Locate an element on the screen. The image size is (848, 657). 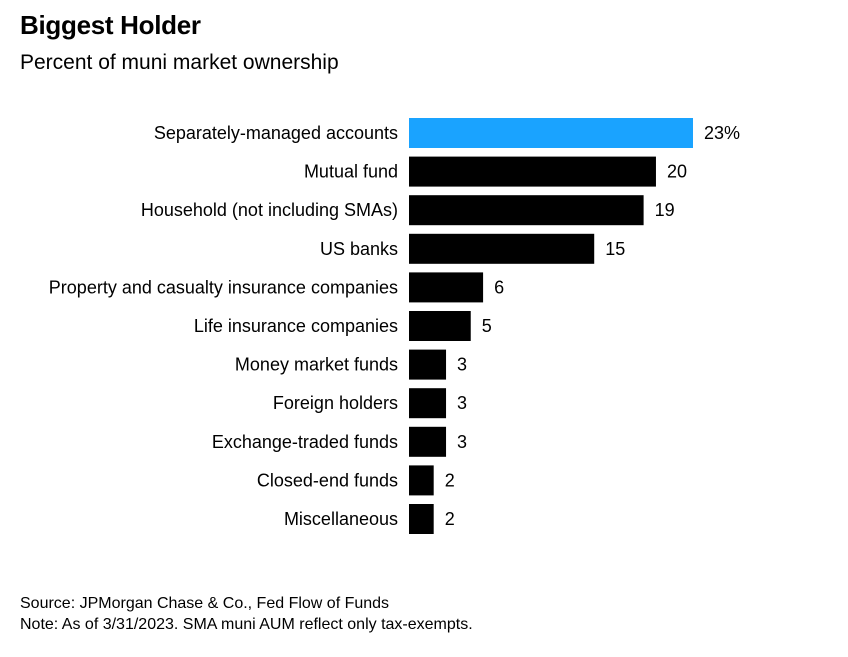
category-label: Foreign holders is located at coordinates (335, 403).